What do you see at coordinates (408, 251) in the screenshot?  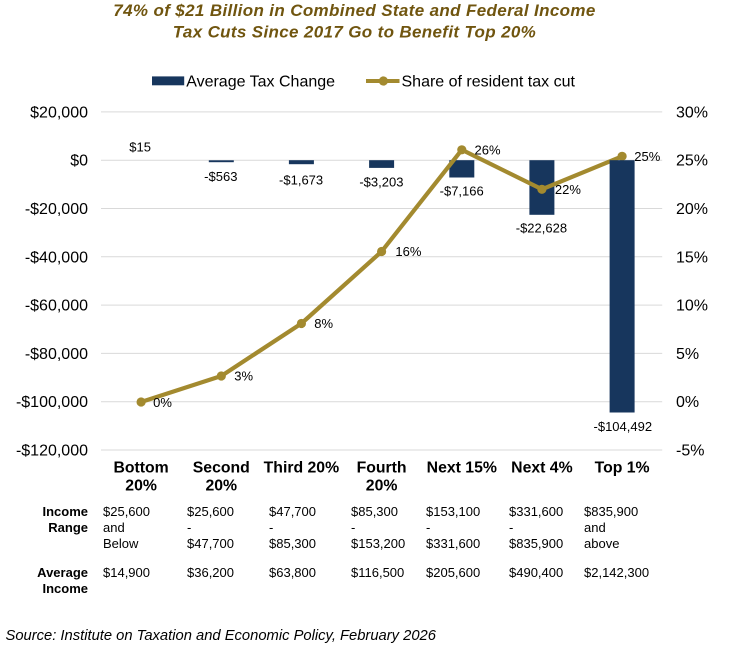 I see `svg-text: 16%` at bounding box center [408, 251].